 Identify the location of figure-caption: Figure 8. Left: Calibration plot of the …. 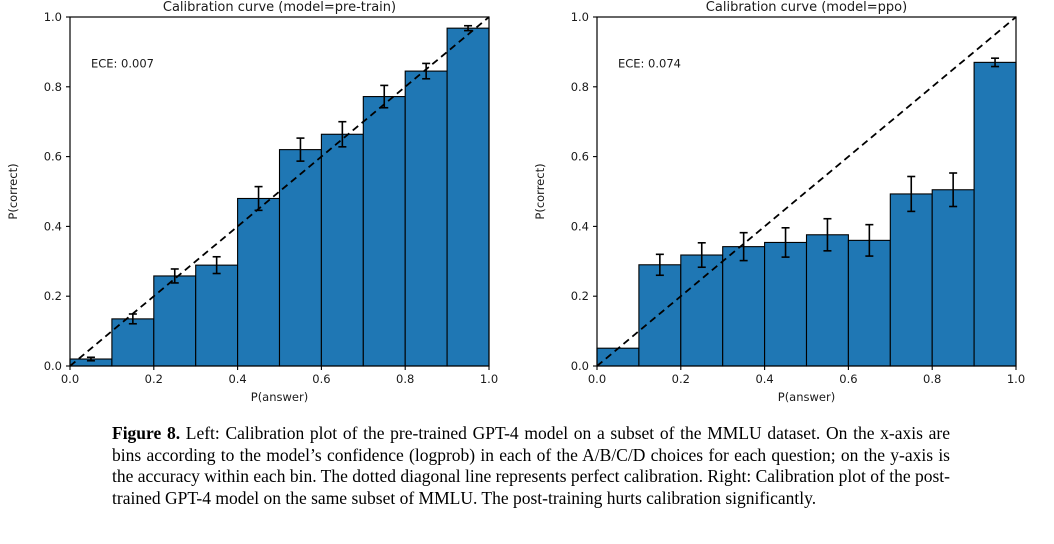
(531, 466).